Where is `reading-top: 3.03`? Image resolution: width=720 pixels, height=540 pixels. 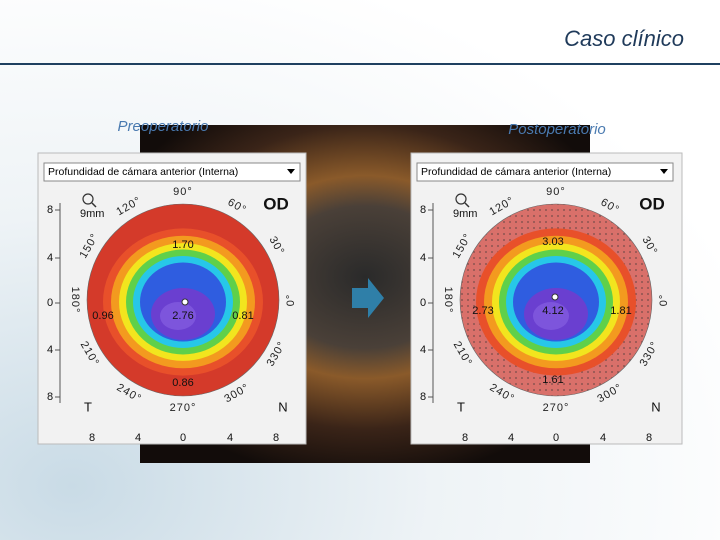
reading-top: 3.03 is located at coordinates (552, 242).